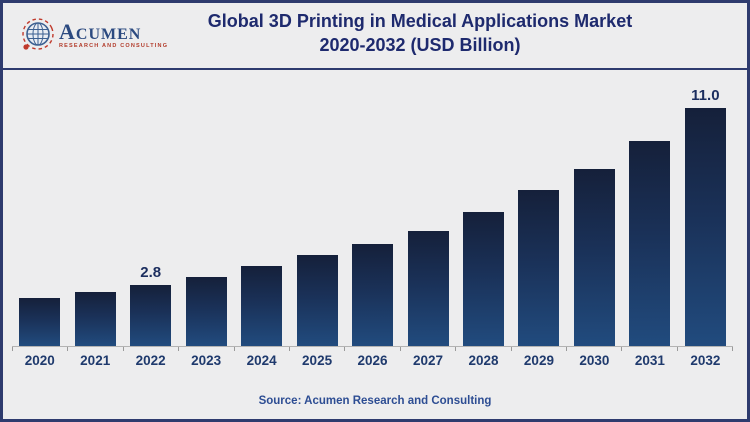 The width and height of the screenshot is (750, 422). Describe the element at coordinates (650, 243) in the screenshot. I see `bar-2031` at that location.